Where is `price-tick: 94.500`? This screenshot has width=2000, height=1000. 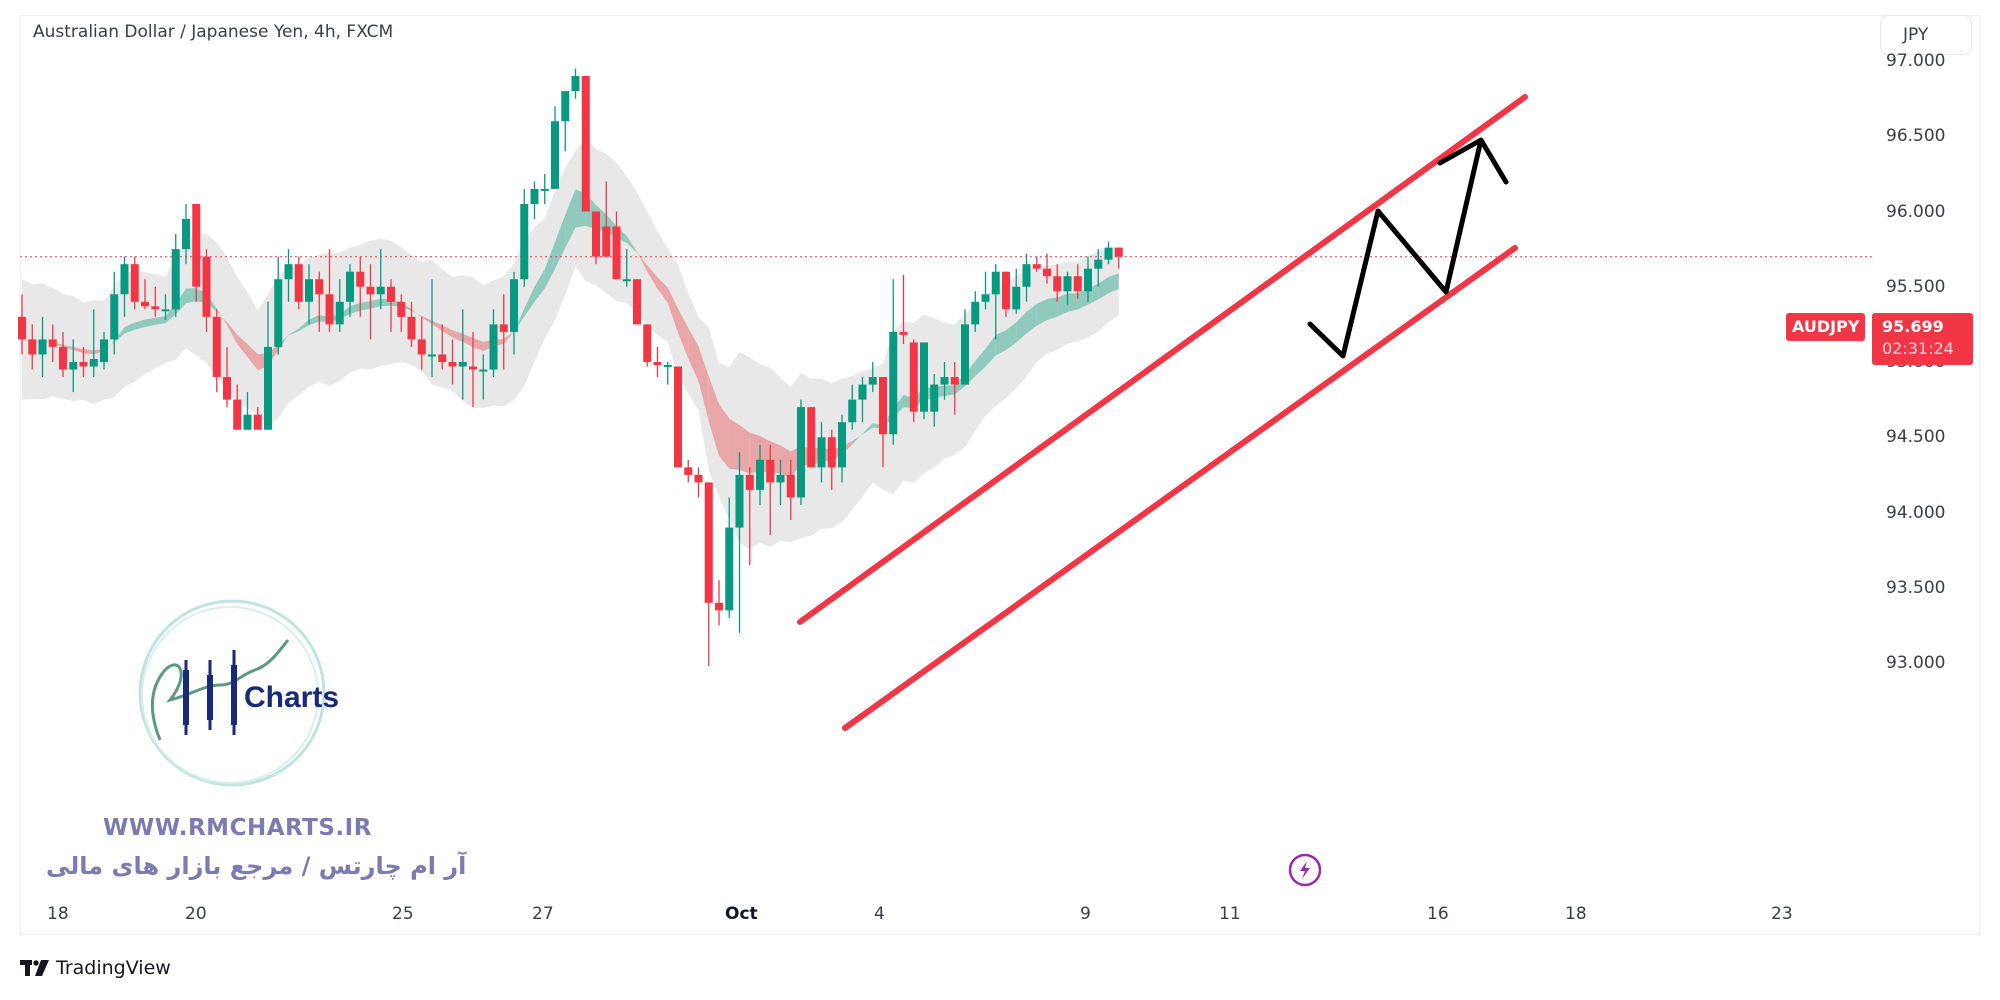
price-tick: 94.500 is located at coordinates (1916, 437).